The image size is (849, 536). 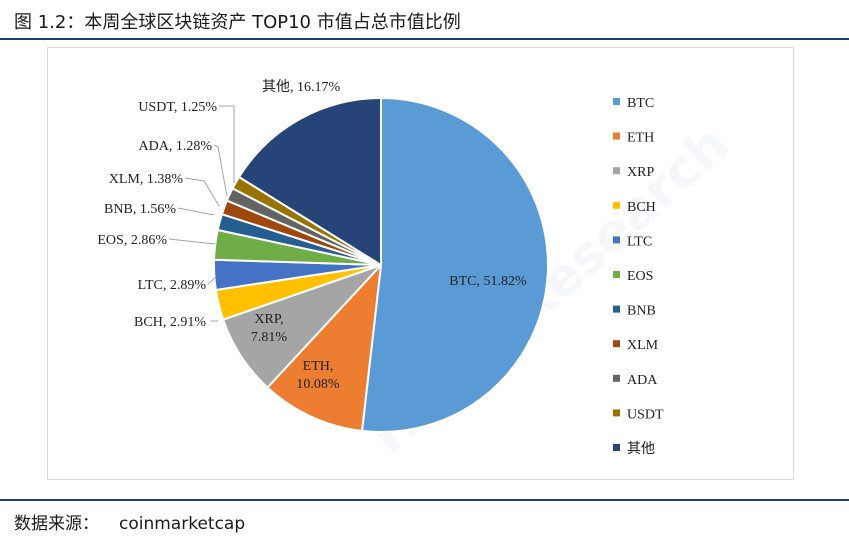 What do you see at coordinates (639, 241) in the screenshot?
I see `legend-label-ltc: LTC` at bounding box center [639, 241].